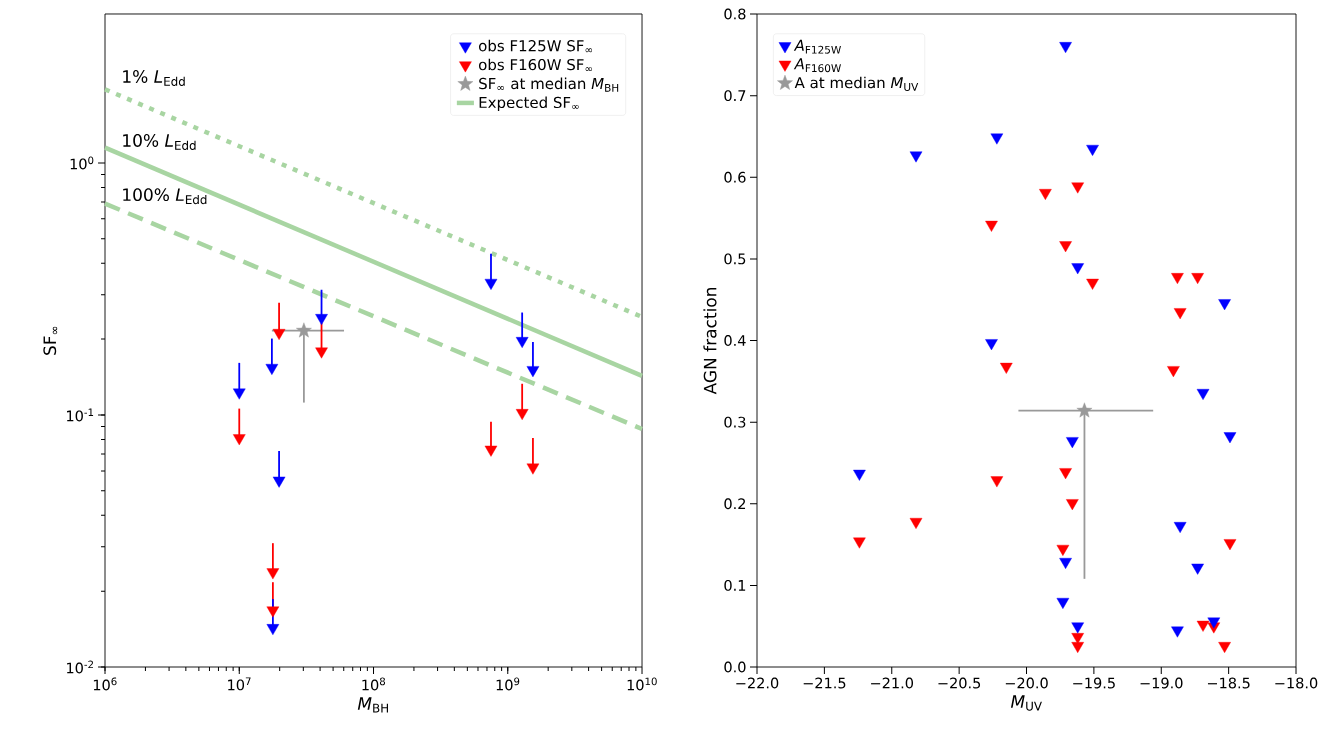  What do you see at coordinates (856, 83) in the screenshot?
I see `legend-label: A at median M$_{UV}$` at bounding box center [856, 83].